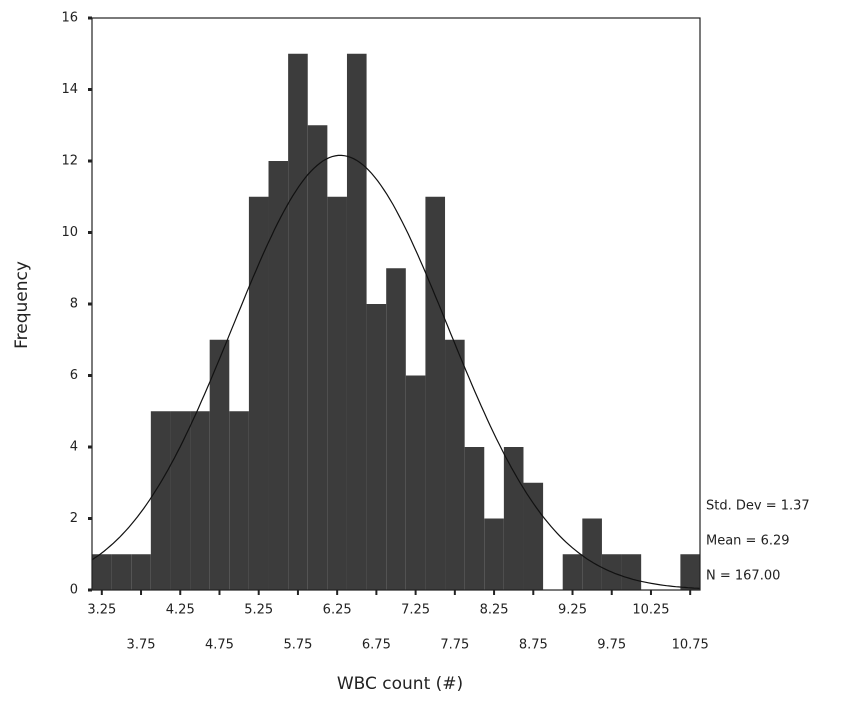  What do you see at coordinates (748, 541) in the screenshot?
I see `mean-label: Mean = 6.29` at bounding box center [748, 541].